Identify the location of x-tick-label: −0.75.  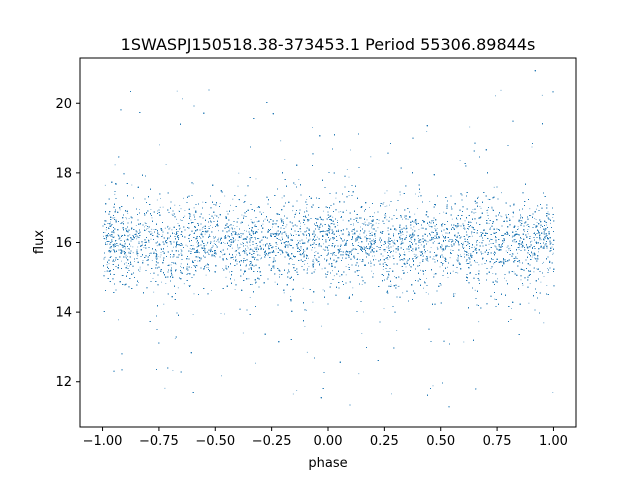
(159, 441).